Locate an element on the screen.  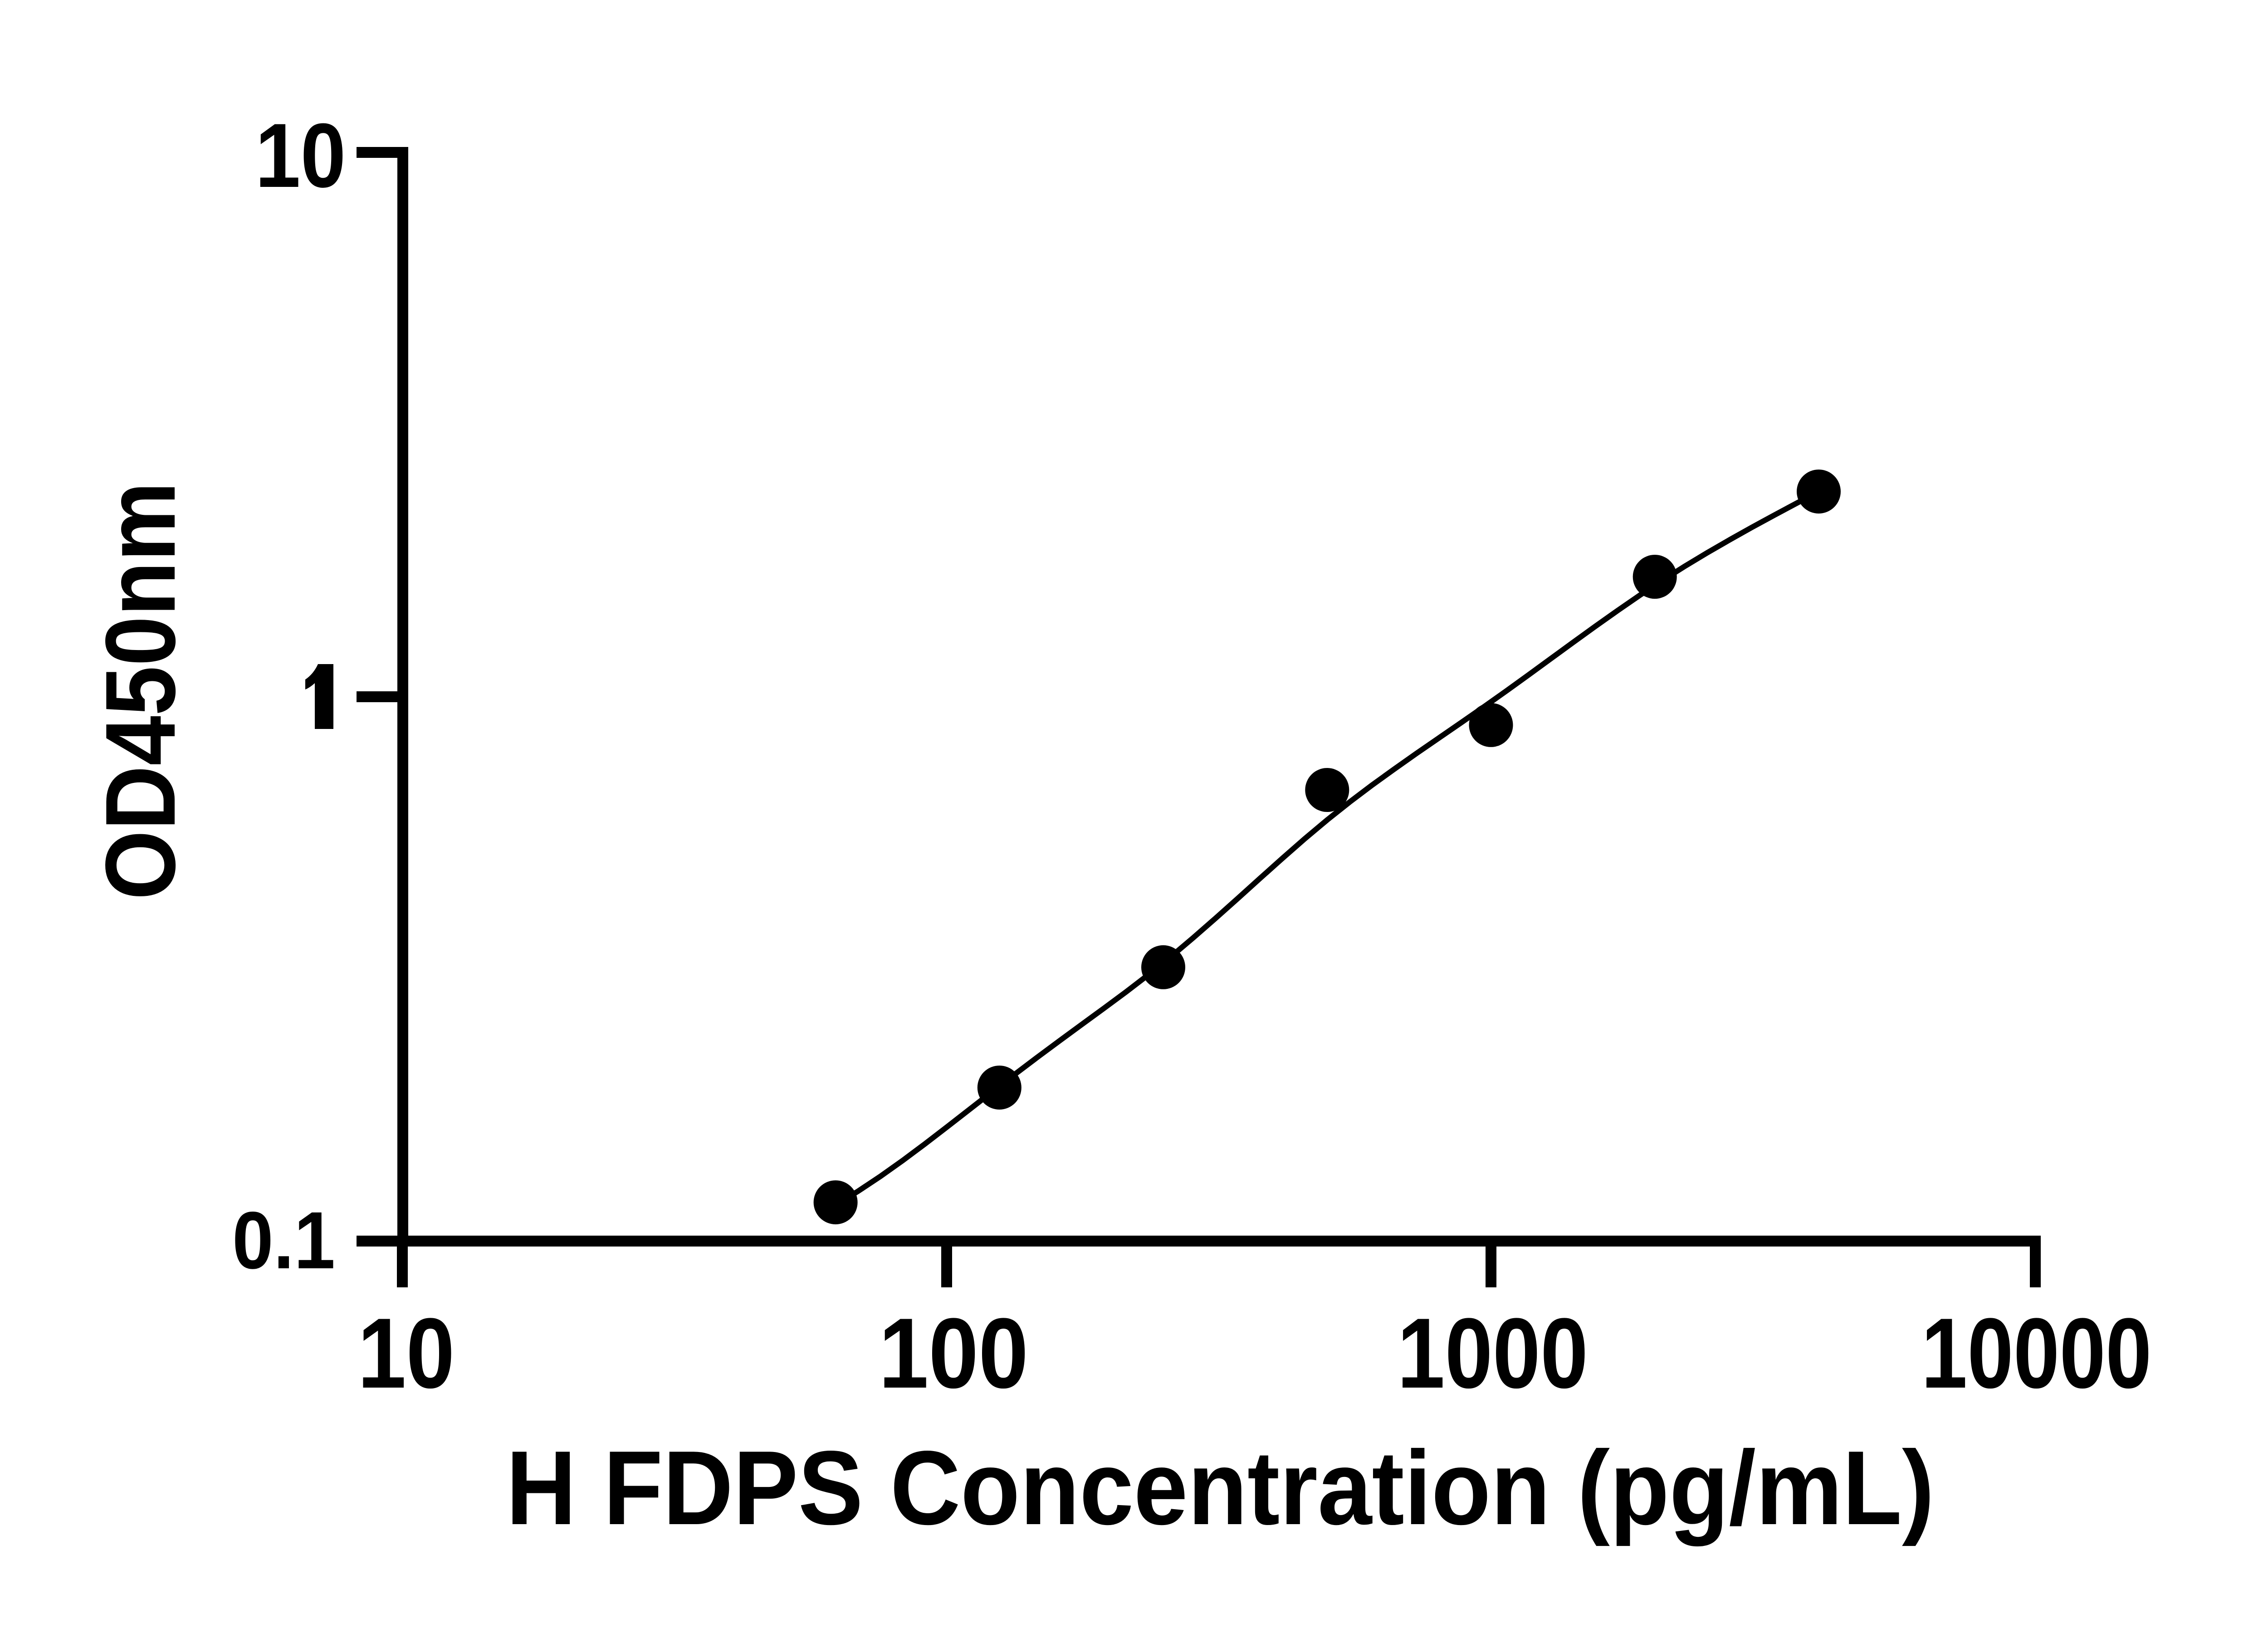
svg-text: 100 is located at coordinates (953, 1353).